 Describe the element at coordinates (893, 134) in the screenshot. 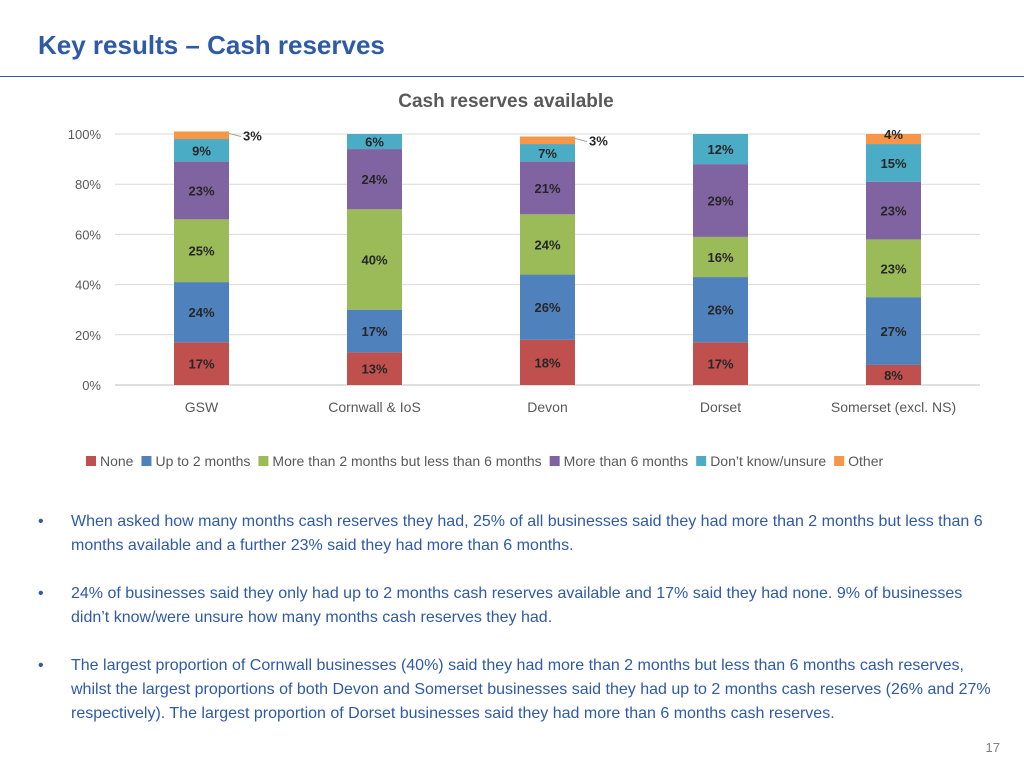

I see `data-label: 4%` at that location.